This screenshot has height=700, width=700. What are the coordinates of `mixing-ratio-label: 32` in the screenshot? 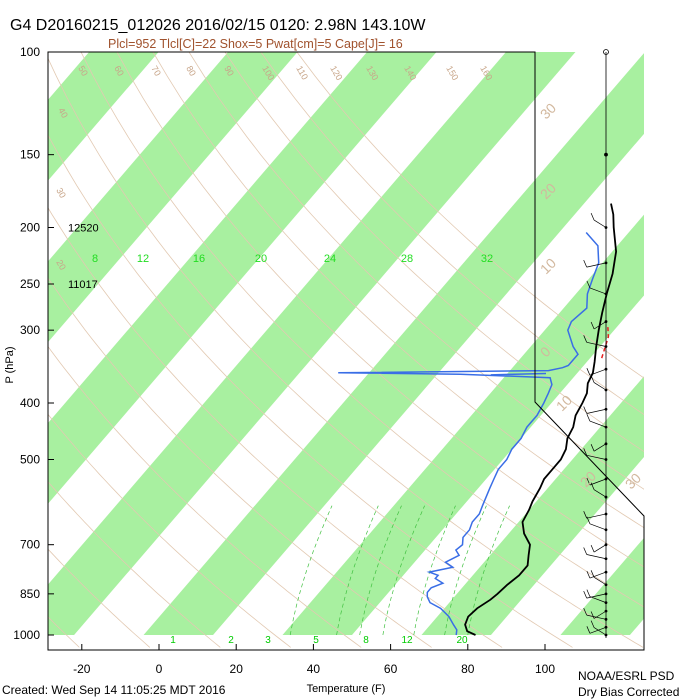 It's located at (487, 259).